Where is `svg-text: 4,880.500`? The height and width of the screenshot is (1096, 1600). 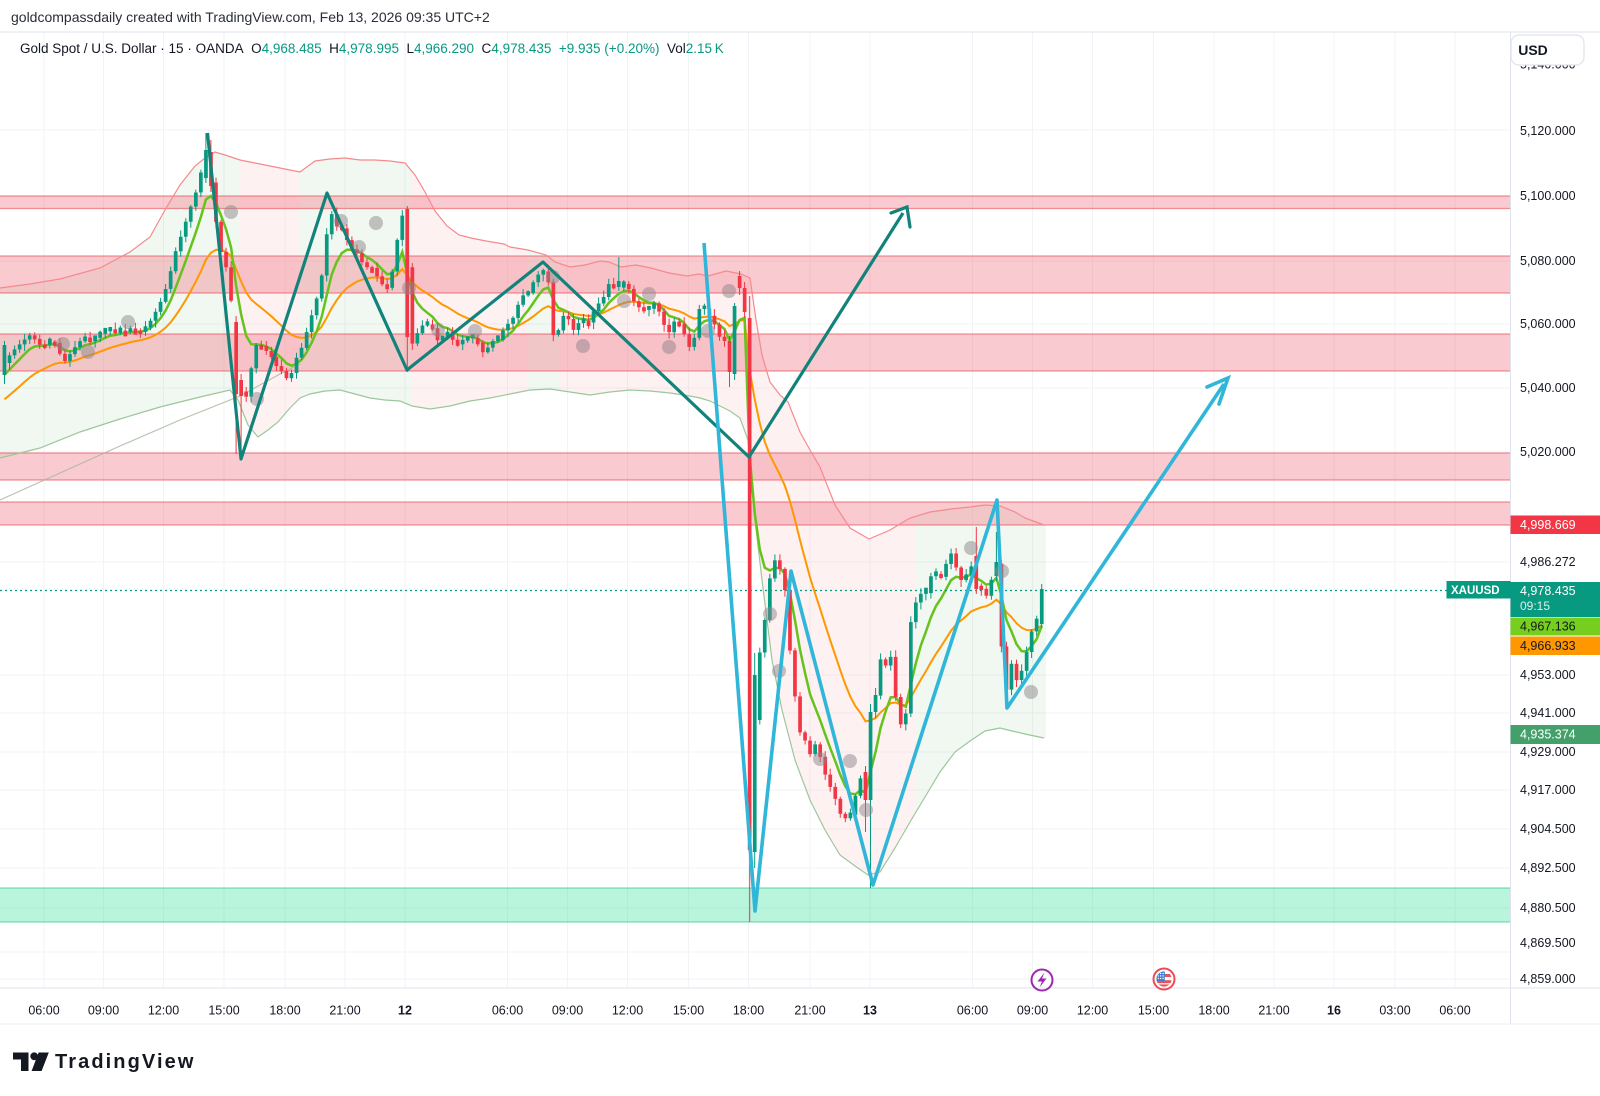
svg-text: 4,880.500 is located at coordinates (1548, 908).